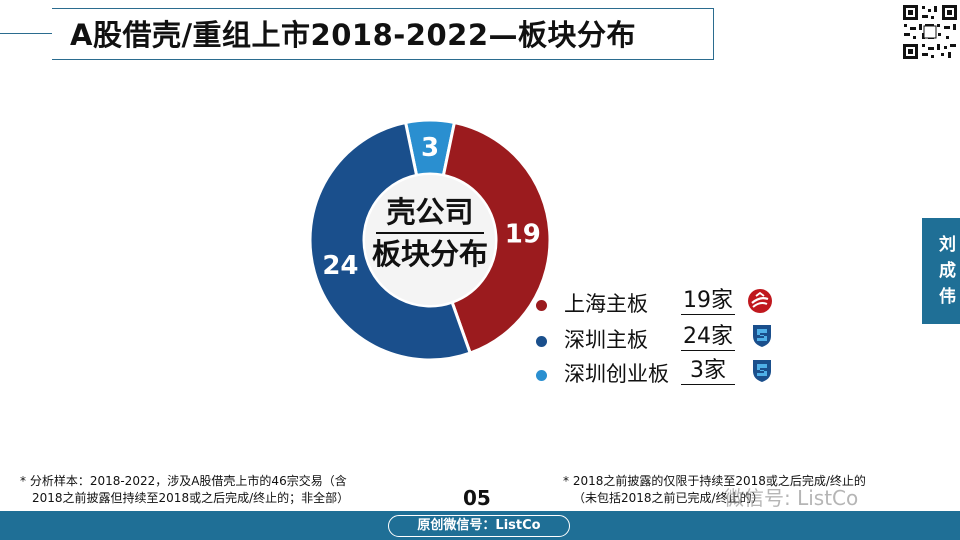 The width and height of the screenshot is (960, 540). I want to click on title-frame, so click(383, 34).